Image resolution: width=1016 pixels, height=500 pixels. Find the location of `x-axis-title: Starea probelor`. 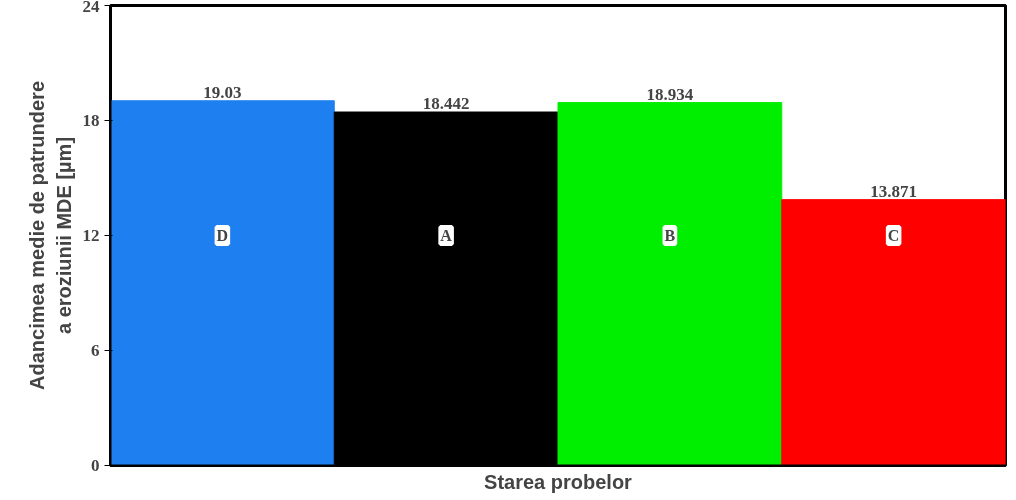

x-axis-title: Starea probelor is located at coordinates (558, 481).